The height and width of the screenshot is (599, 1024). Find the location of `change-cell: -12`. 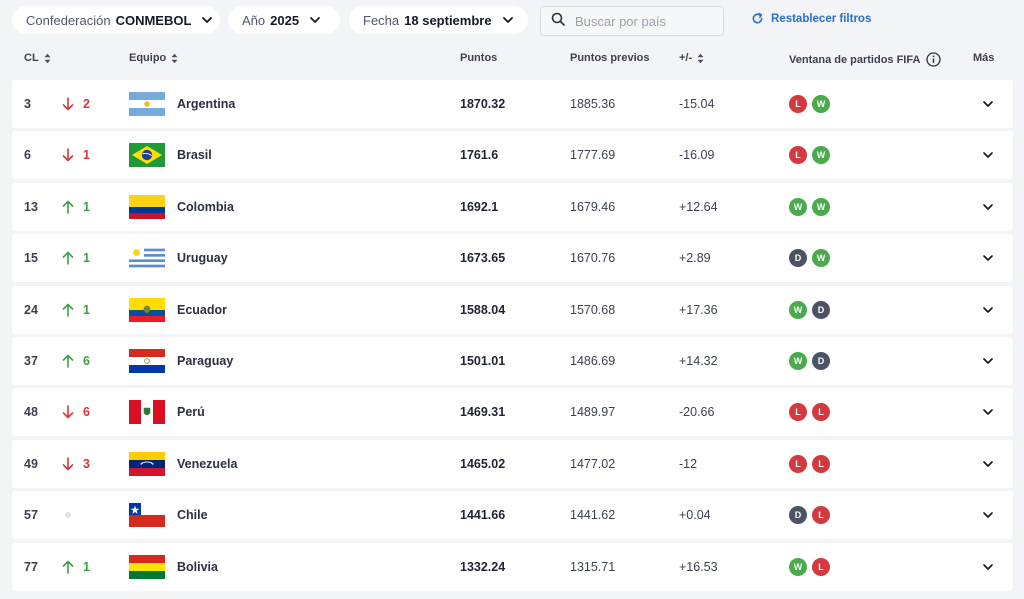

change-cell: -12 is located at coordinates (688, 464).